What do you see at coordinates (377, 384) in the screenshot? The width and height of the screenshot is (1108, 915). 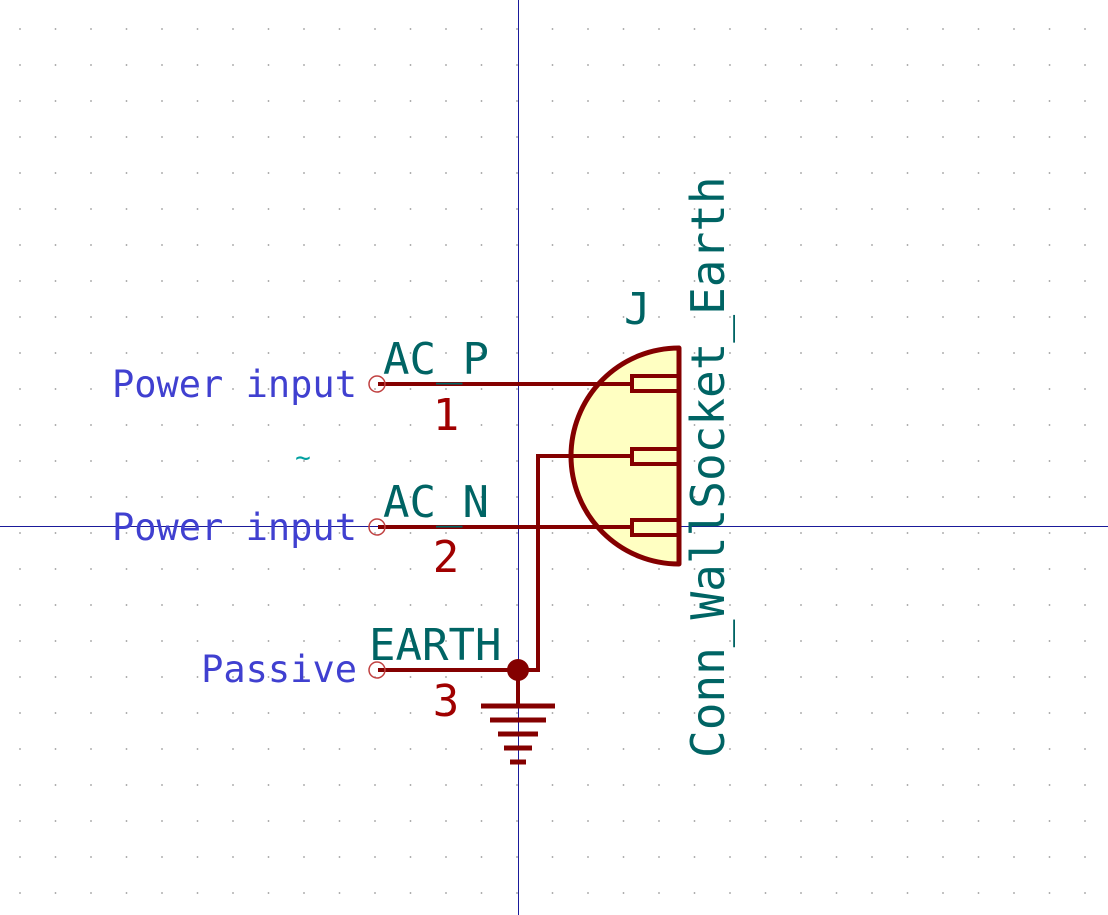 I see `pin-1-end-marker` at bounding box center [377, 384].